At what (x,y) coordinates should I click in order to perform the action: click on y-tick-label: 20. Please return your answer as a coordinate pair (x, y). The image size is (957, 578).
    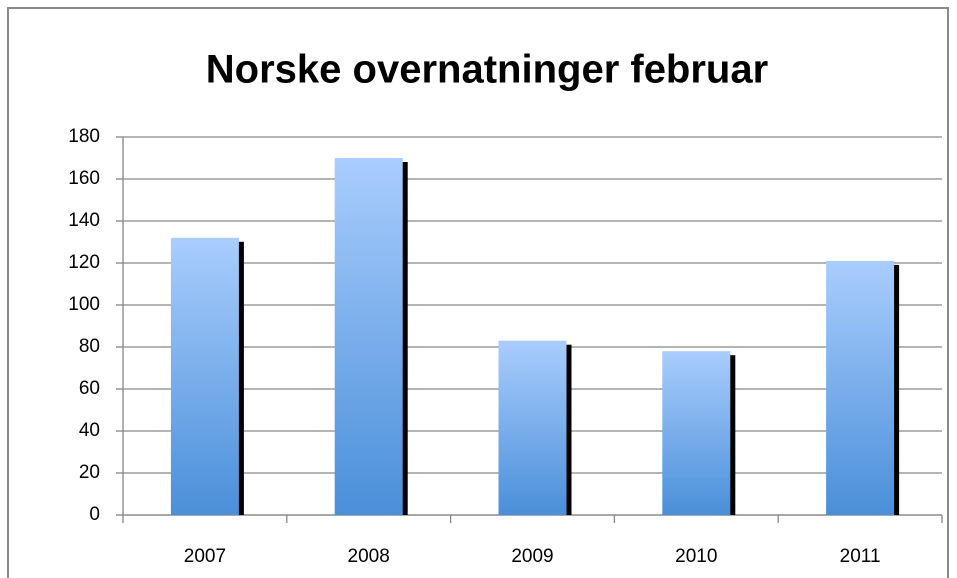
    Looking at the image, I should click on (89, 472).